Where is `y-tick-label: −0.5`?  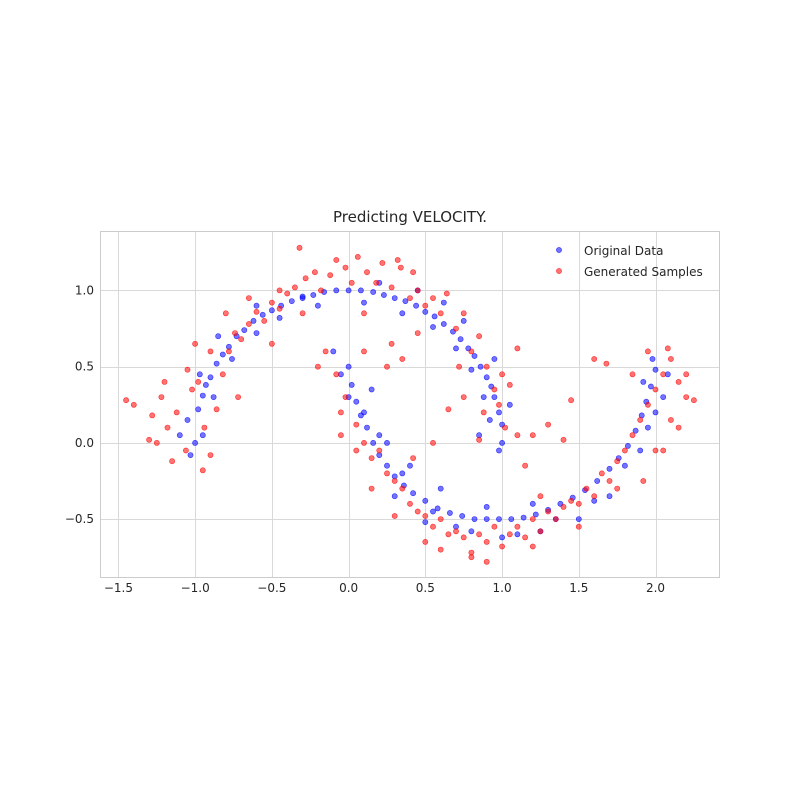 y-tick-label: −0.5 is located at coordinates (79, 519).